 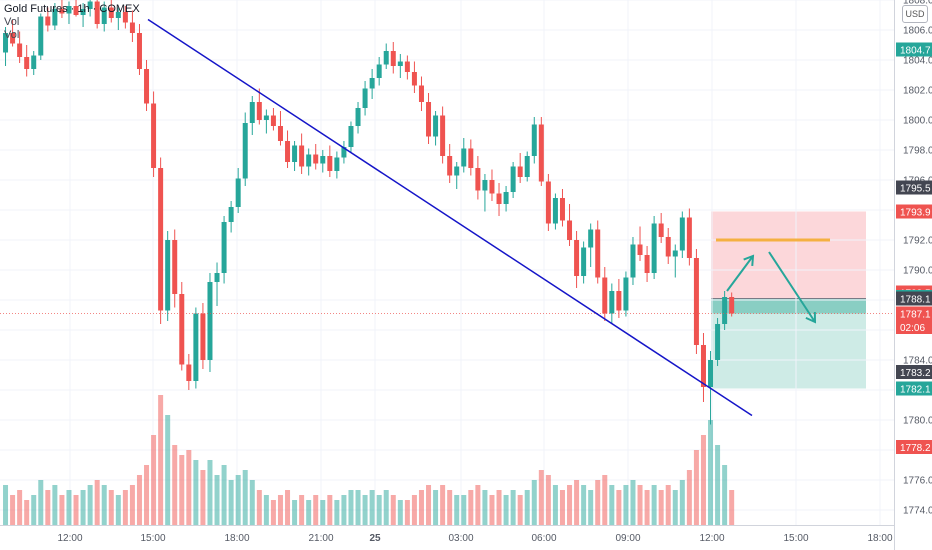 What do you see at coordinates (795, 538) in the screenshot?
I see `x-tick-label: 15:00` at bounding box center [795, 538].